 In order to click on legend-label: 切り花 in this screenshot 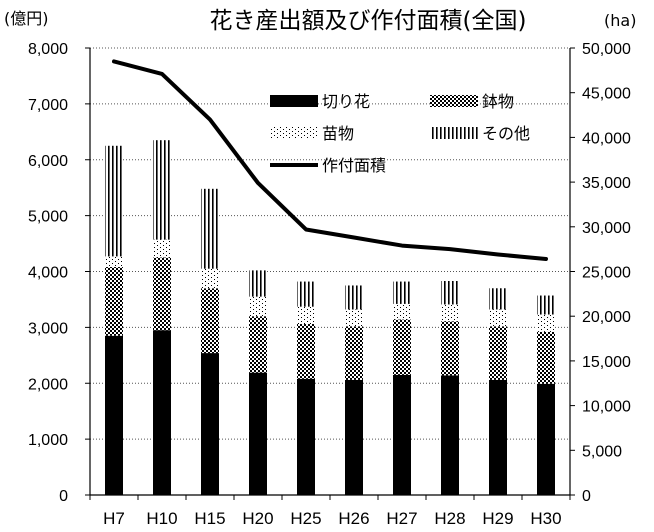, I will do `click(346, 101)`.